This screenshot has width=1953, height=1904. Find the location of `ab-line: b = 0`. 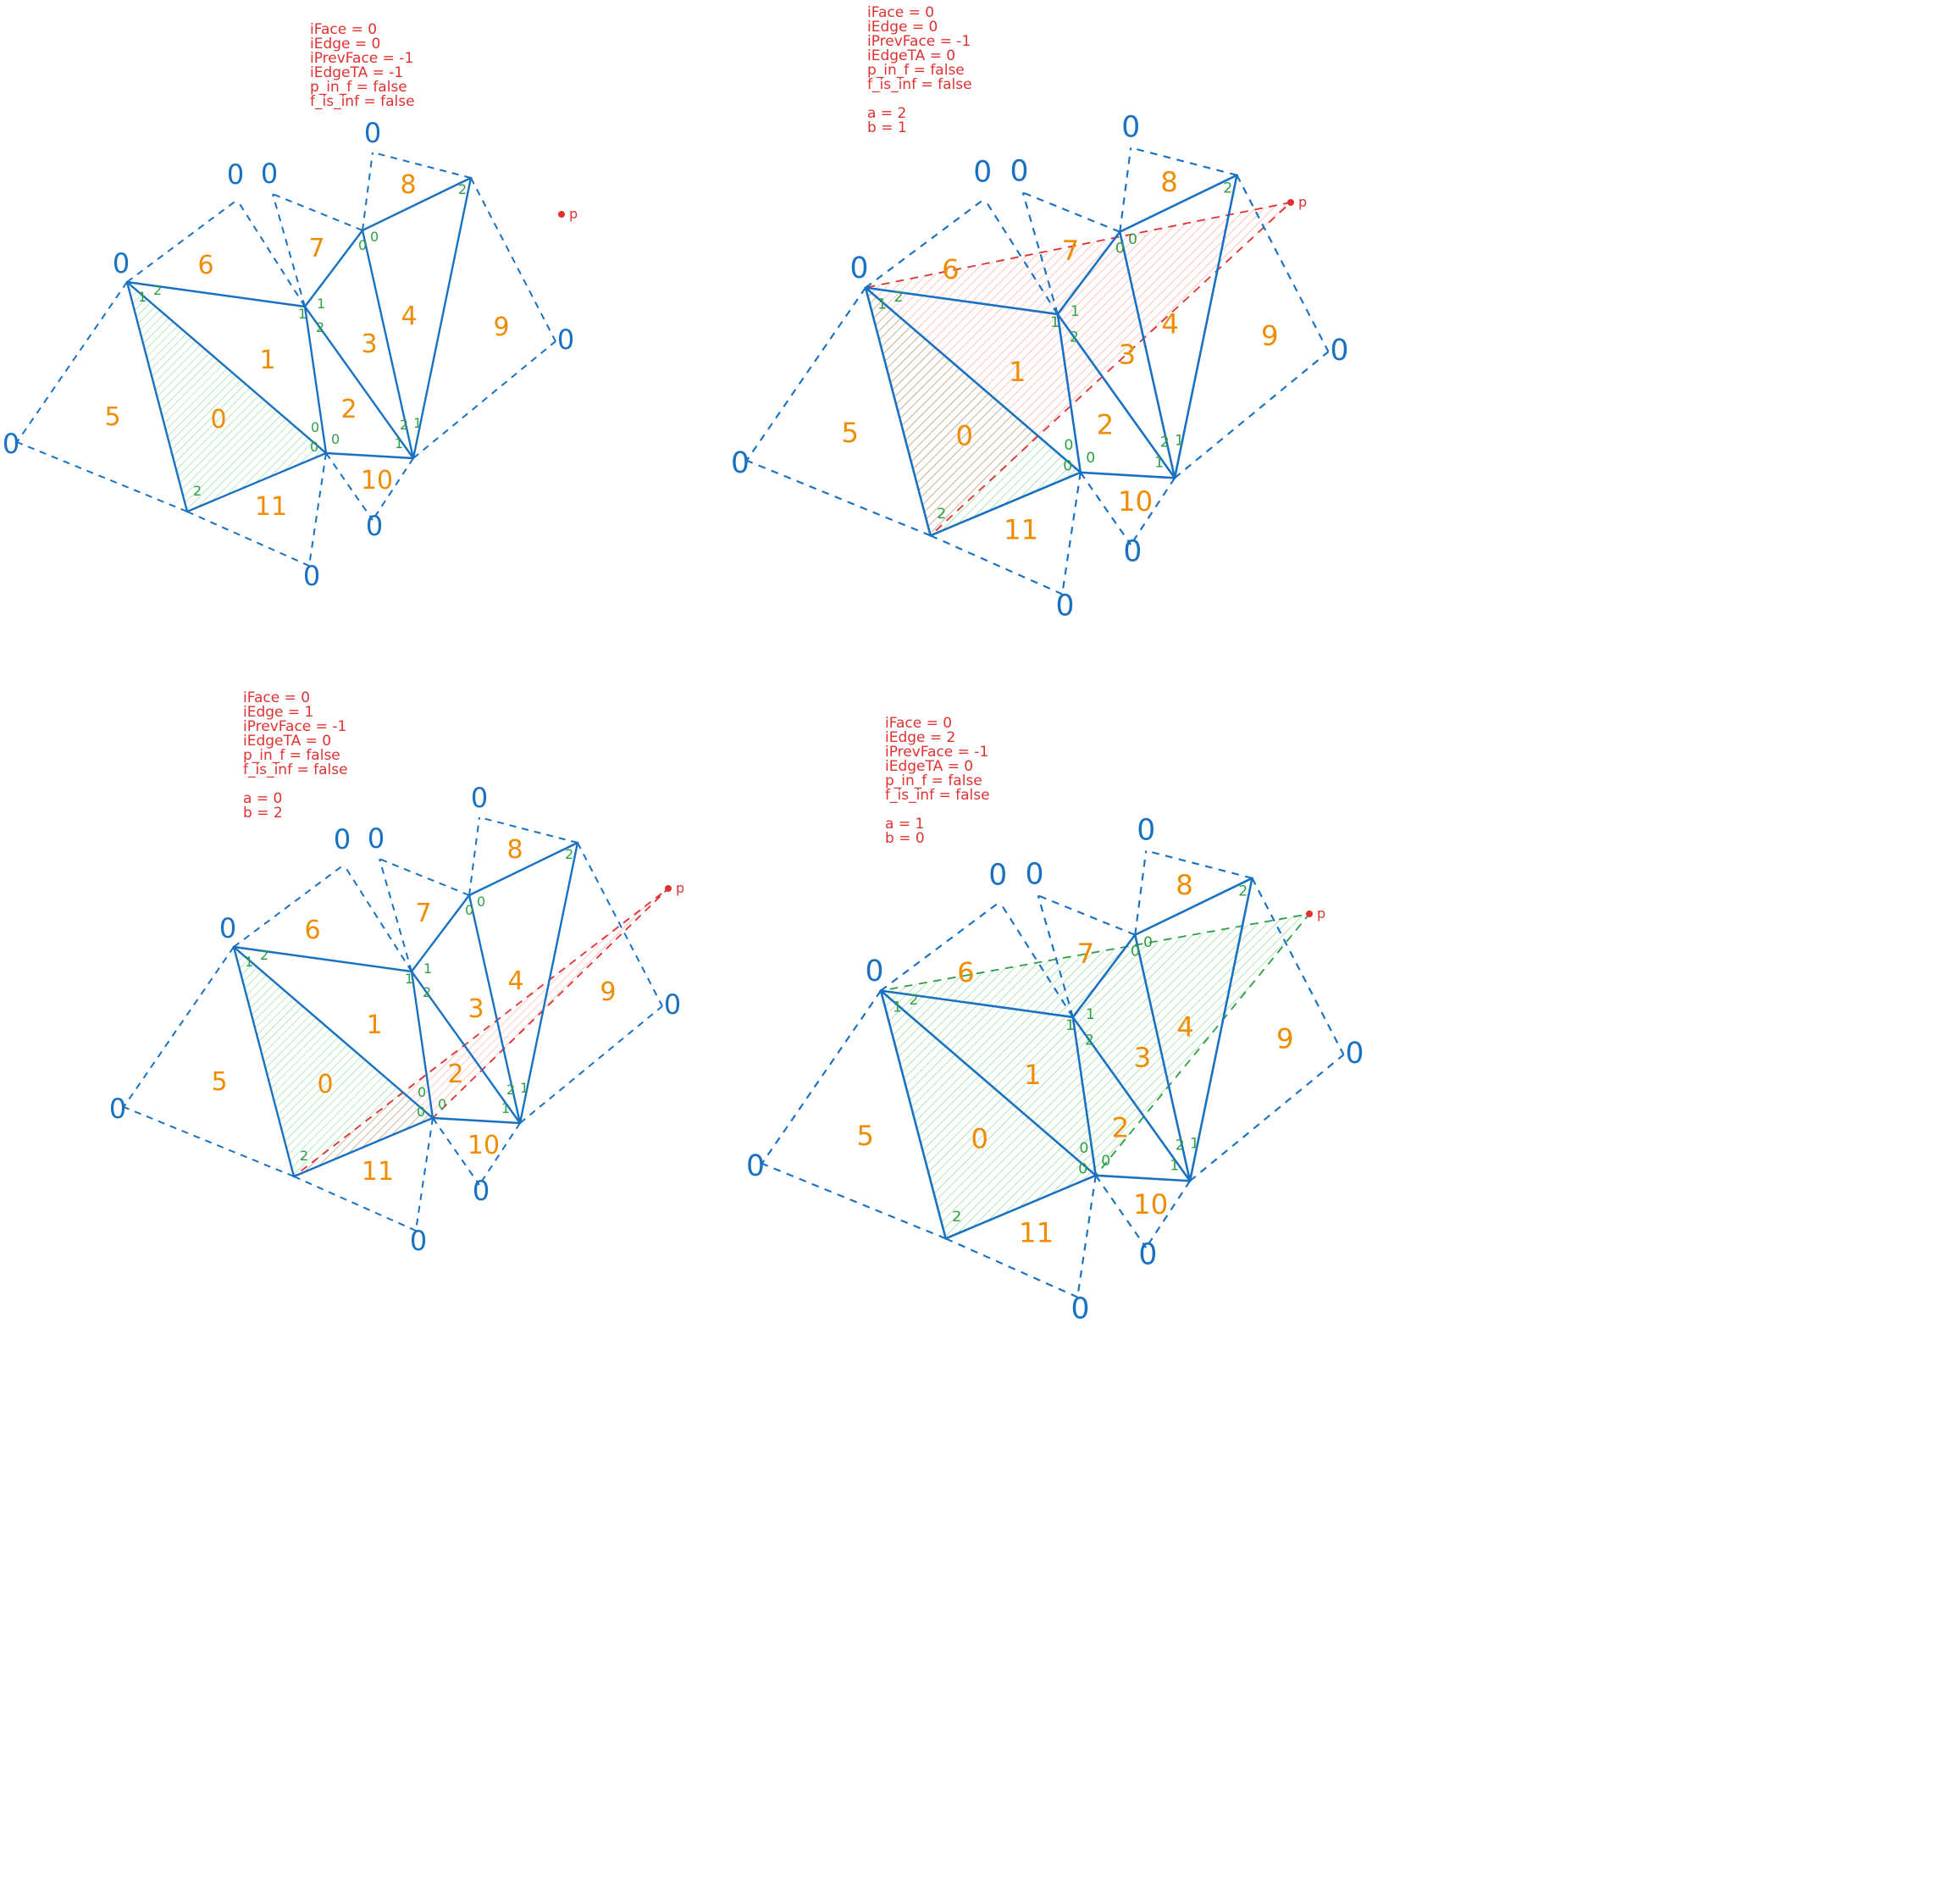

ab-line: b = 0 is located at coordinates (905, 839).